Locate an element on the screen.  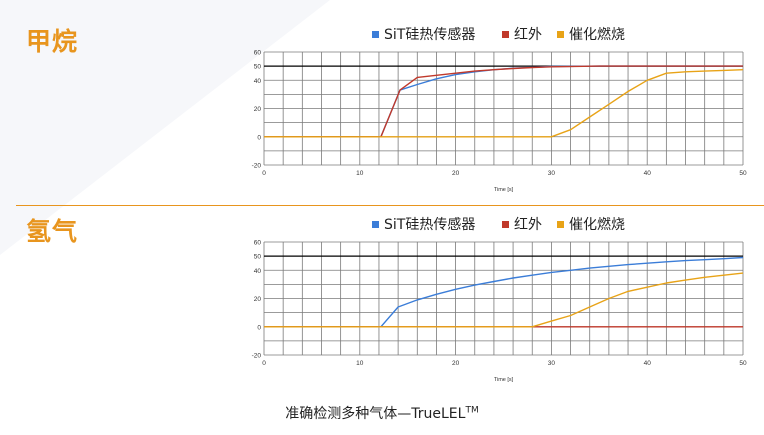
footer-caption: 准确检测多种气体—TrueLELTM is located at coordinates (382, 413).